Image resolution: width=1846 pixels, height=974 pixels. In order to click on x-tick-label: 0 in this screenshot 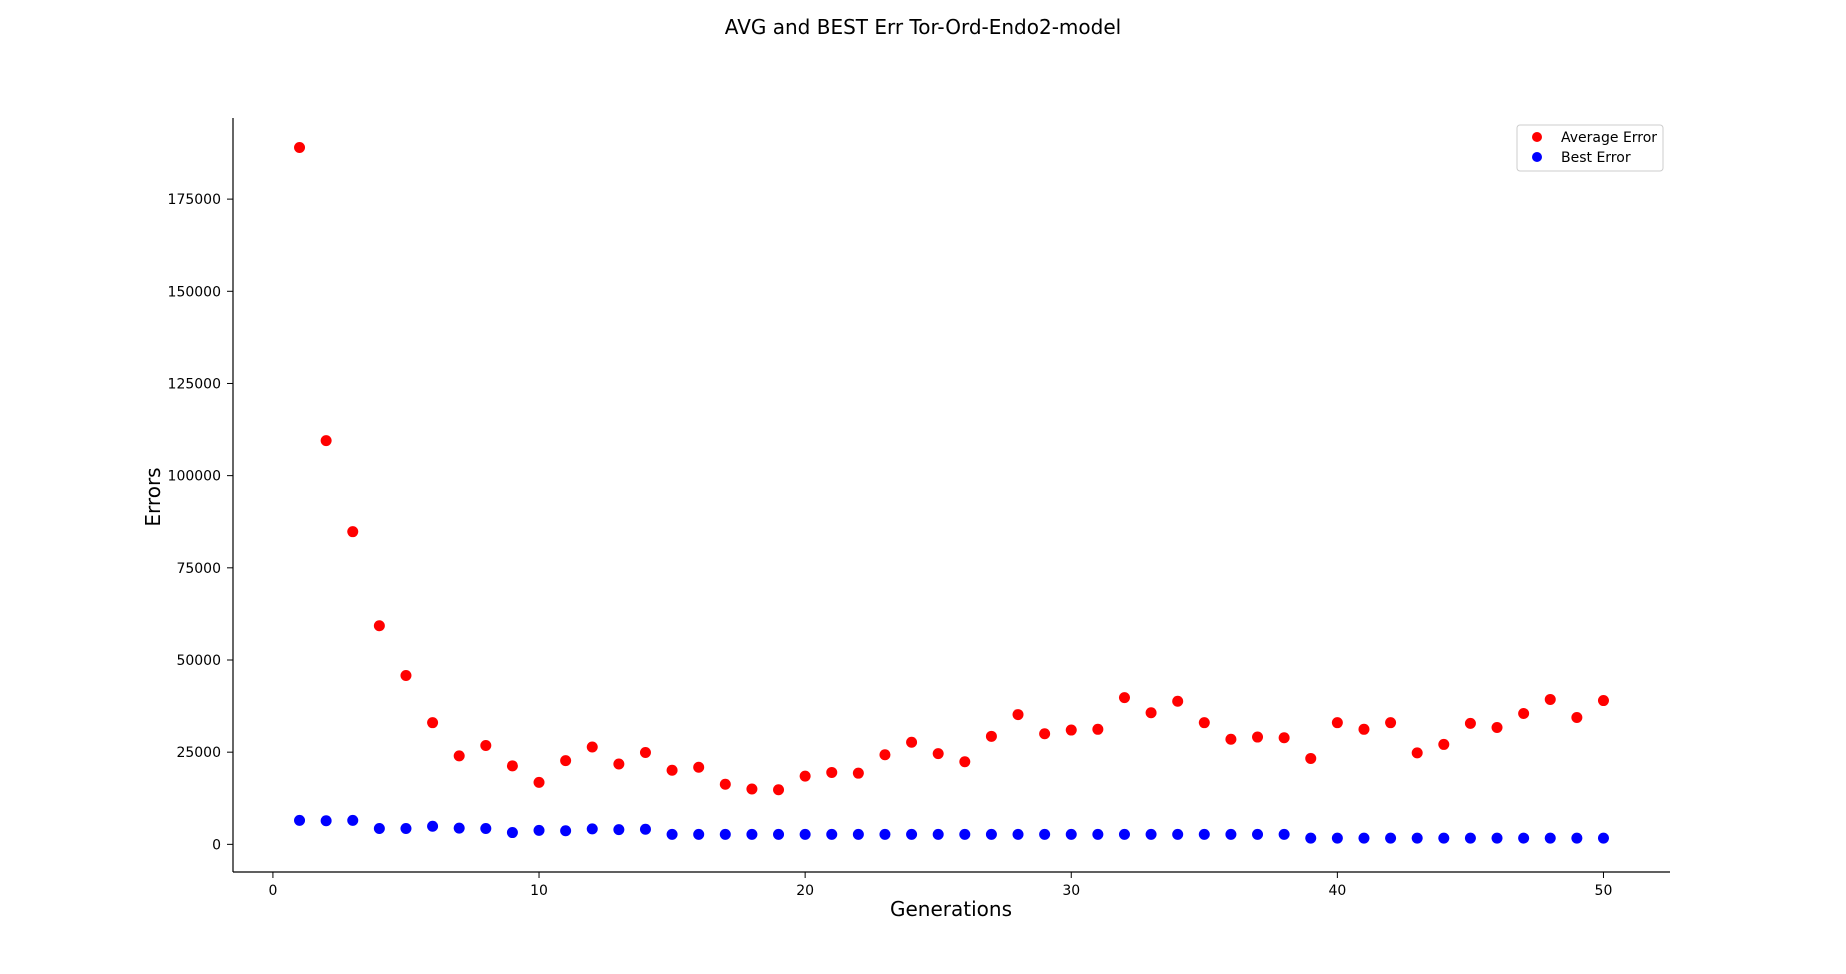, I will do `click(272, 891)`.